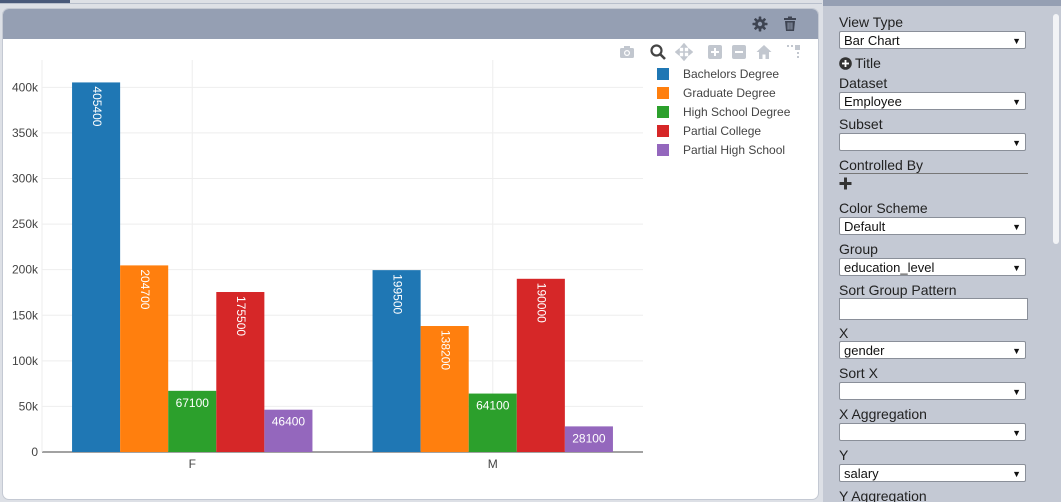  I want to click on y-value: salary, so click(861, 473).